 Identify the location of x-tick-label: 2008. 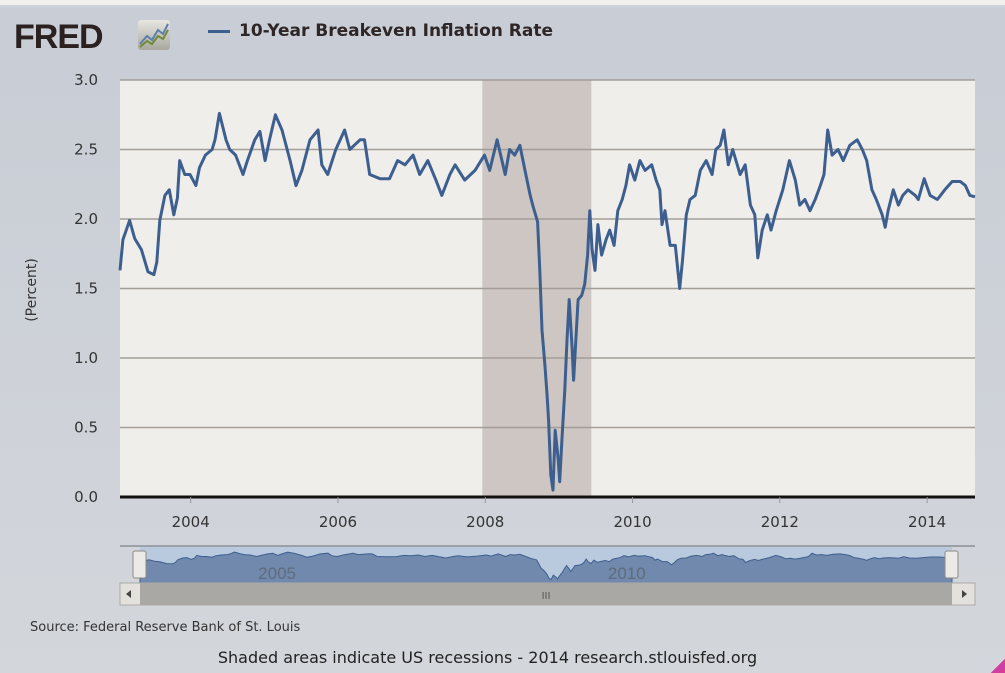
(485, 522).